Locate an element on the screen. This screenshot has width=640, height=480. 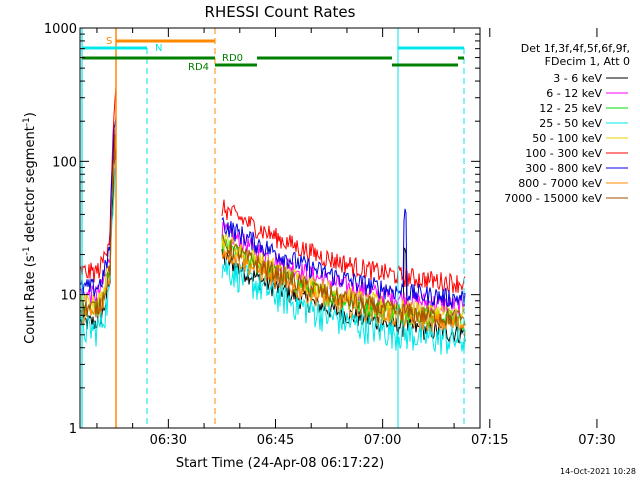
state-annotation-label: S is located at coordinates (109, 41).